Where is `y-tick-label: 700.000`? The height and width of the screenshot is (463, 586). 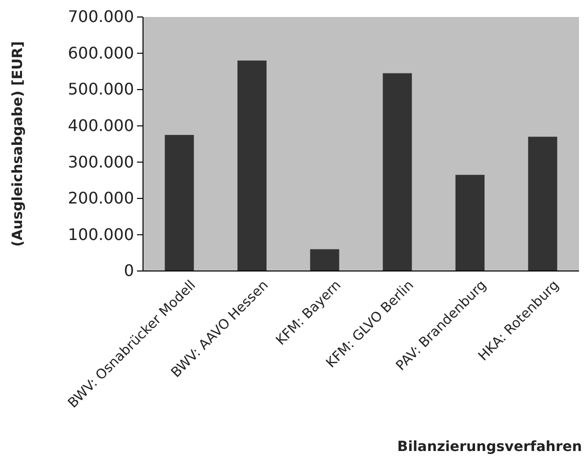 y-tick-label: 700.000 is located at coordinates (101, 16).